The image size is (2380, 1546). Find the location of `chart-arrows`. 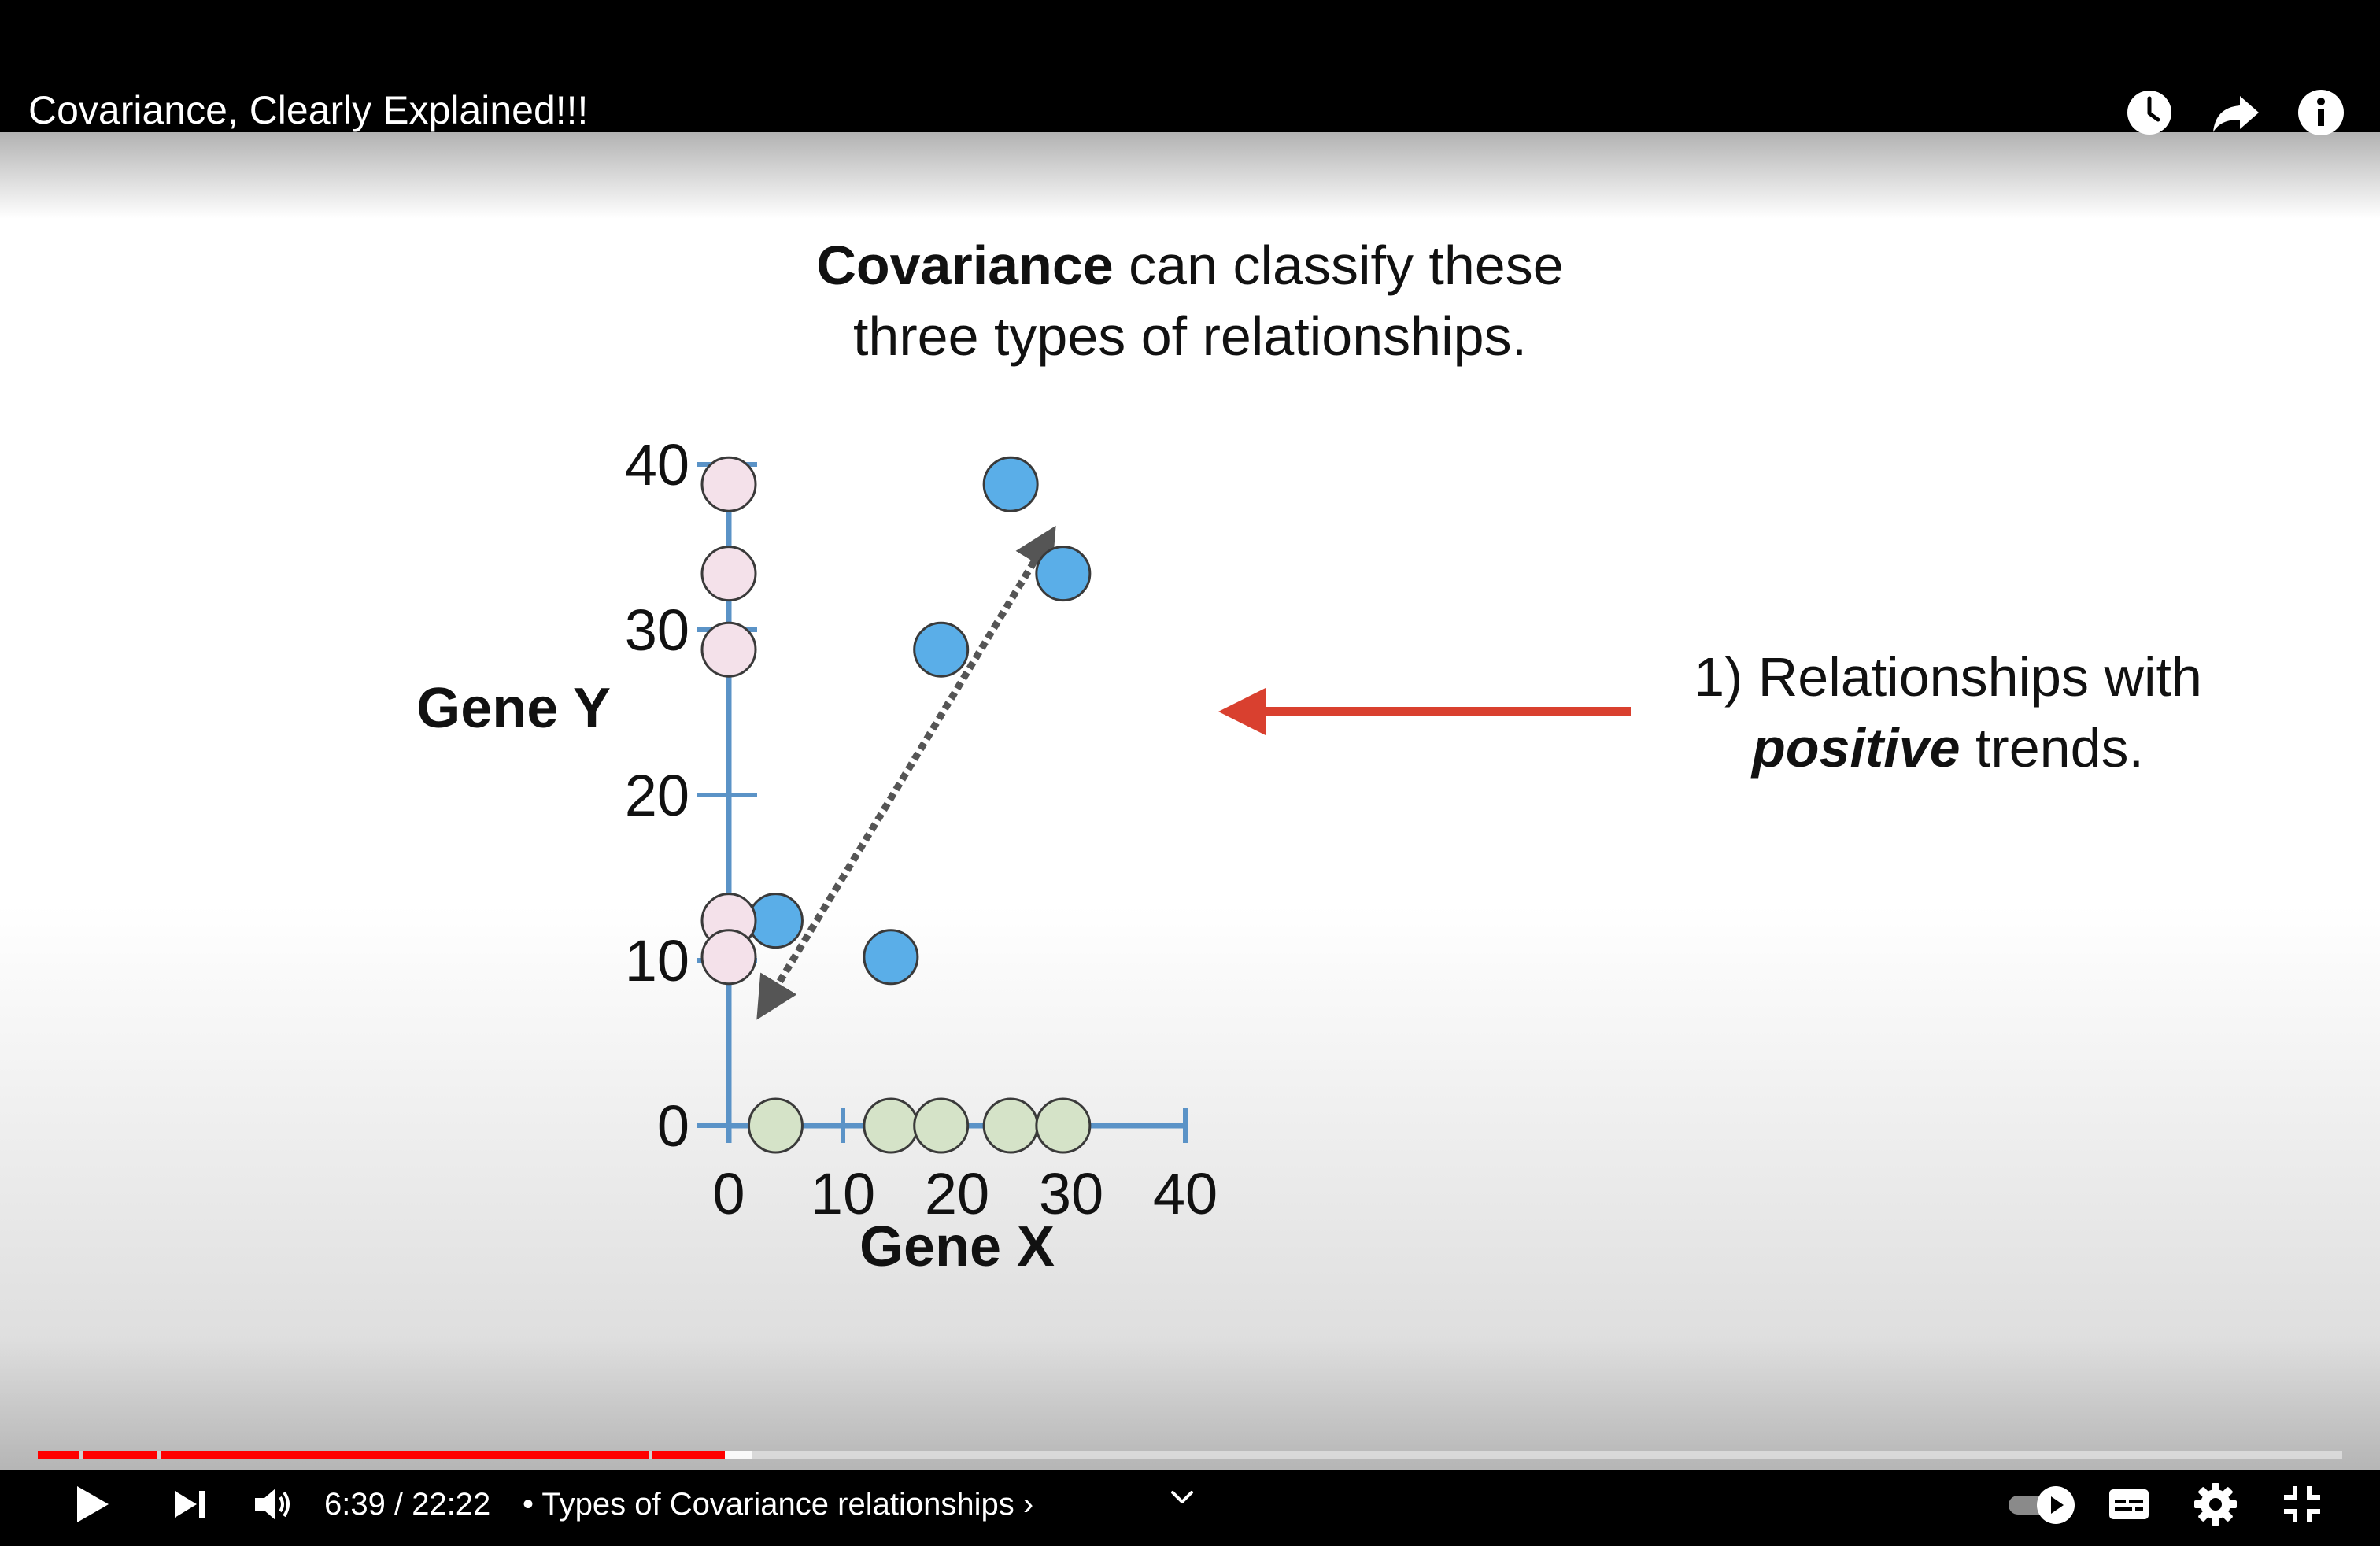

chart-arrows is located at coordinates (1193, 772).